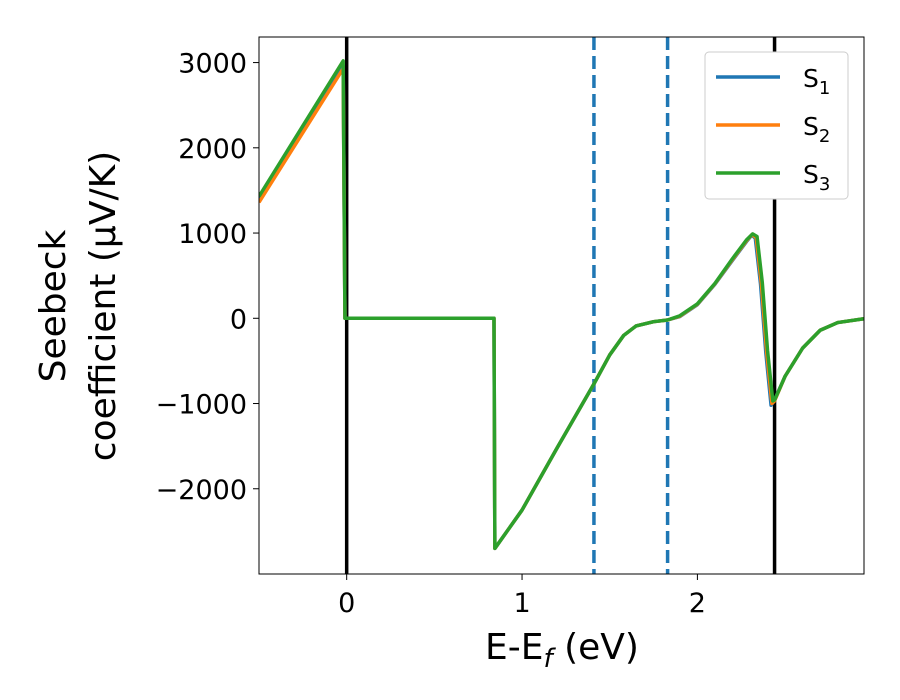 The image size is (900, 700). Describe the element at coordinates (212, 234) in the screenshot. I see `y-tick-label: 1000` at that location.